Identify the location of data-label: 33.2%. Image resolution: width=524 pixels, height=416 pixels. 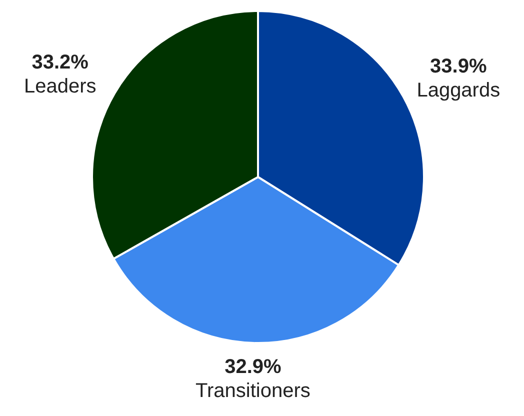
(60, 63).